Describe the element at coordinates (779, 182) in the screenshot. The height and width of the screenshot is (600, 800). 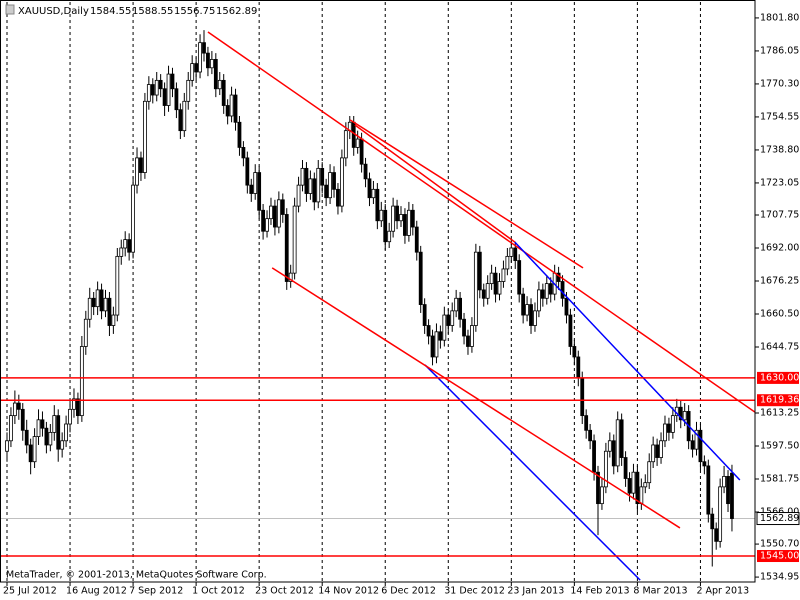
I see `y-tick-label: 1723.05` at that location.